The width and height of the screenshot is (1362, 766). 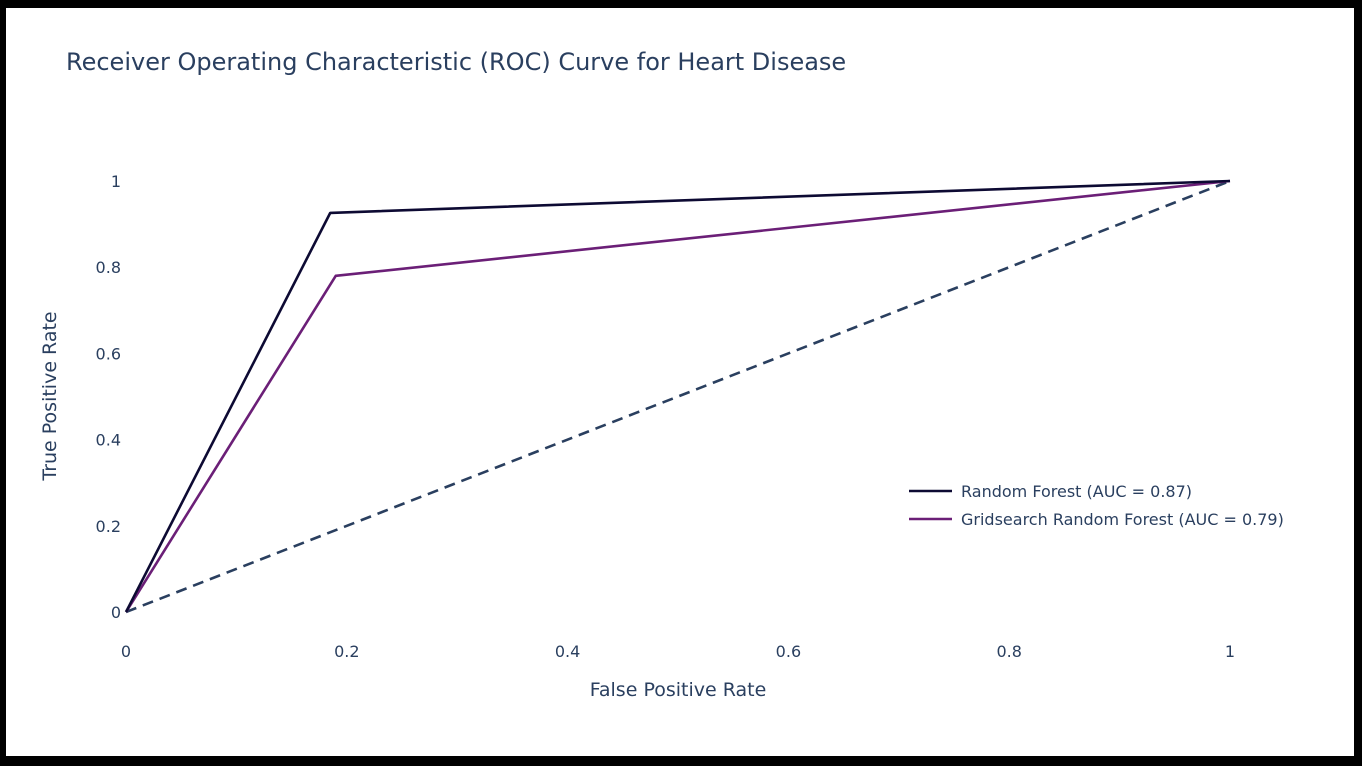 What do you see at coordinates (1076, 491) in the screenshot?
I see `legend-label: Random Forest (AUC = 0.87)` at bounding box center [1076, 491].